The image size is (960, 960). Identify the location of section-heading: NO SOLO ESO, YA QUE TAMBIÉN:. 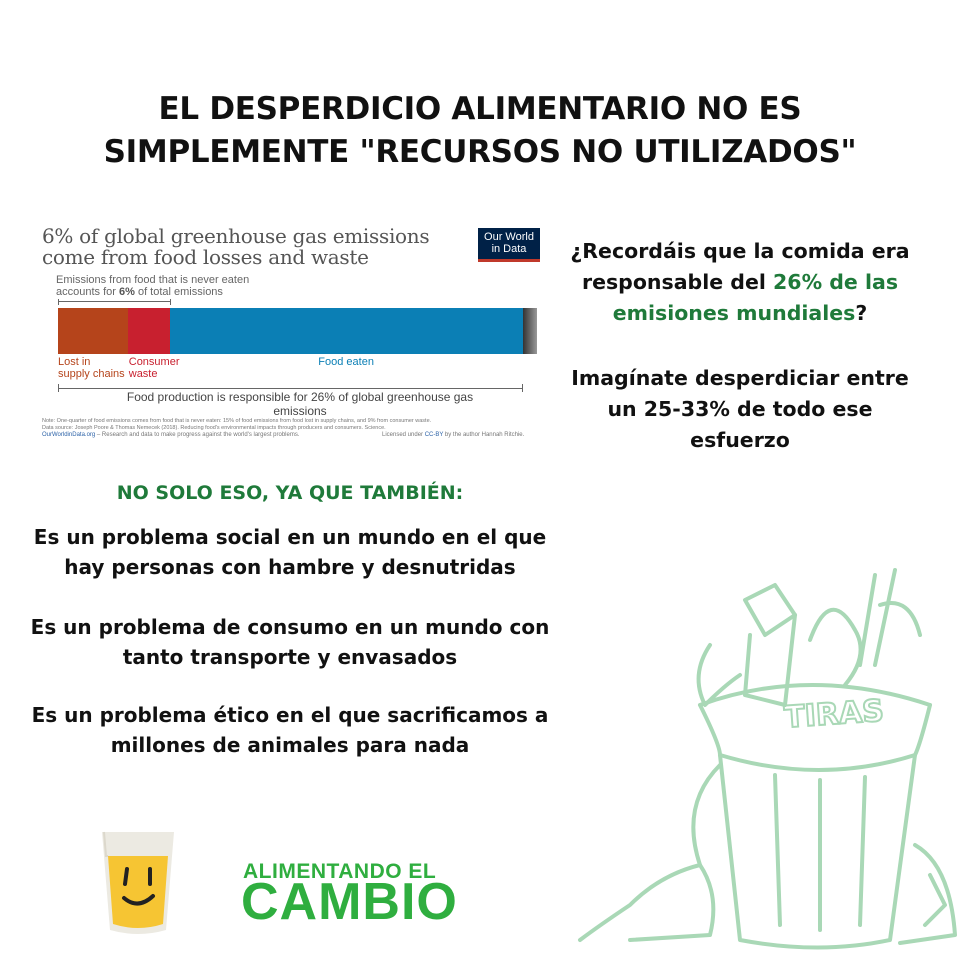
(290, 493).